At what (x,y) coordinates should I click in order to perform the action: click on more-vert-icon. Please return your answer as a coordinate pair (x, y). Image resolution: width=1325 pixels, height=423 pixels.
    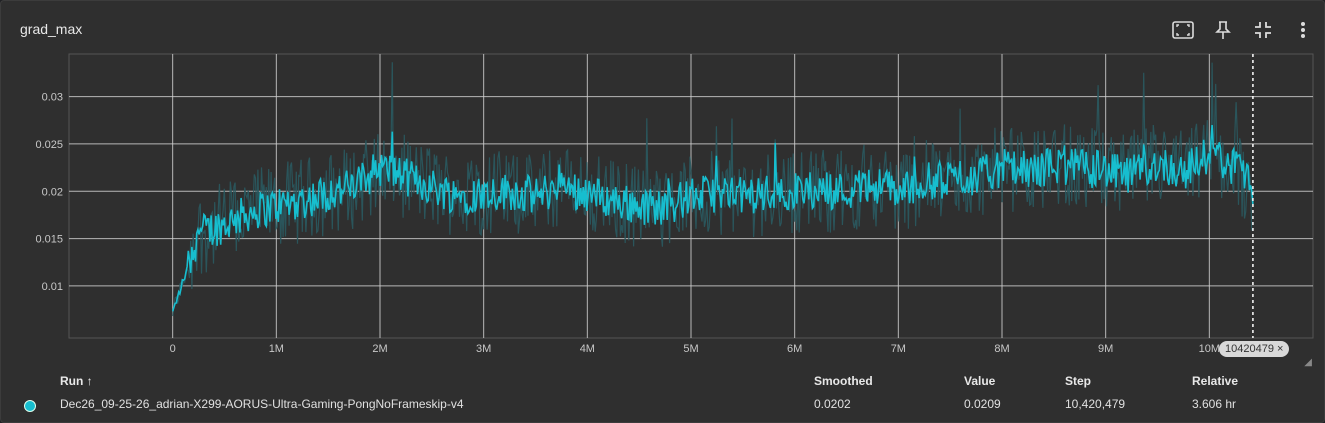
    Looking at the image, I should click on (1303, 30).